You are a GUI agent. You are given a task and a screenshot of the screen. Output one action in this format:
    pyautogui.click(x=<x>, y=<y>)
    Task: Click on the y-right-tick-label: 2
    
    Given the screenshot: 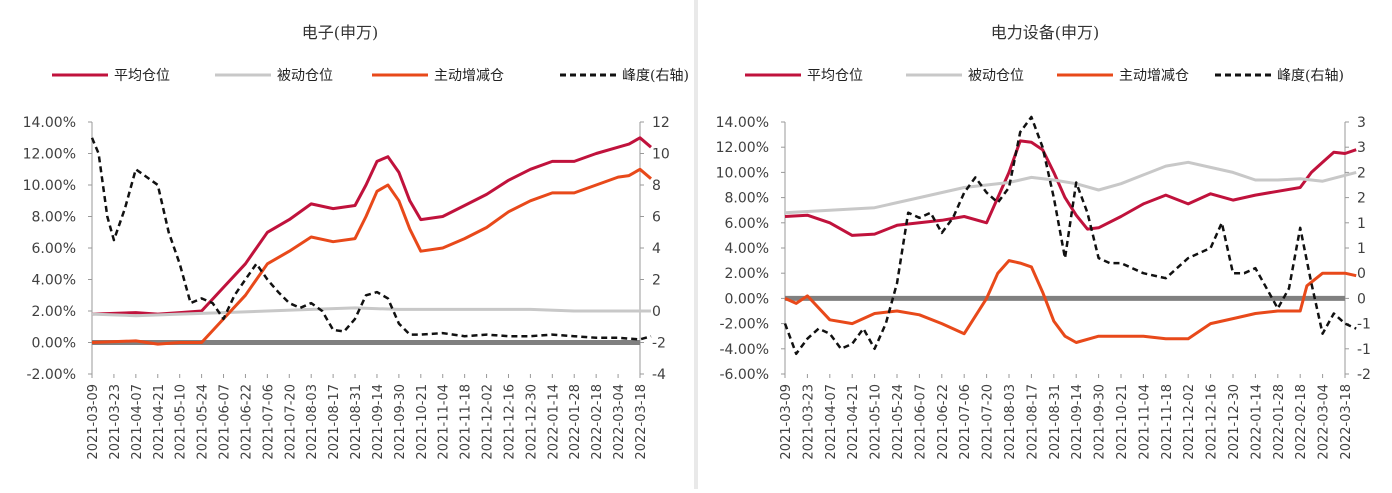 What is the action you would take?
    pyautogui.click(x=1361, y=199)
    